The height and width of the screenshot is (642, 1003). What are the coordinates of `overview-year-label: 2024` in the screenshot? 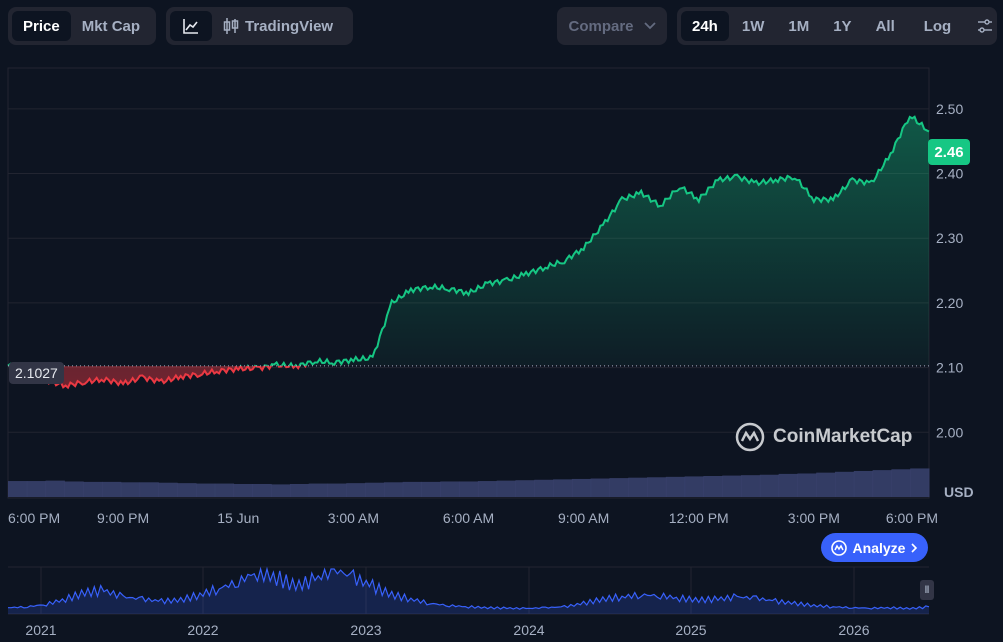 It's located at (528, 630).